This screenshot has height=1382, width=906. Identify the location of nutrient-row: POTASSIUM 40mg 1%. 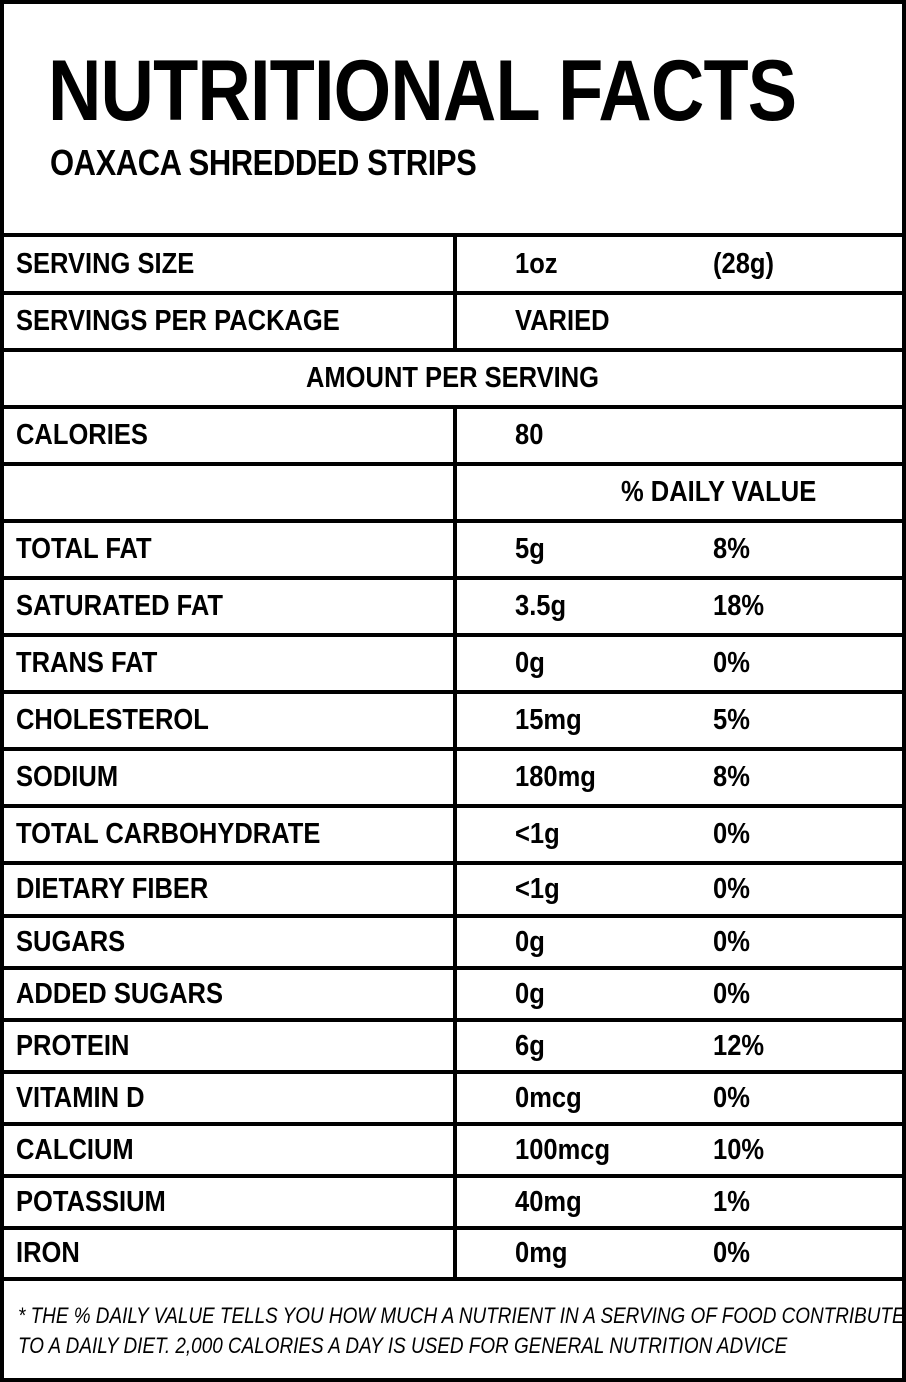
(453, 1200).